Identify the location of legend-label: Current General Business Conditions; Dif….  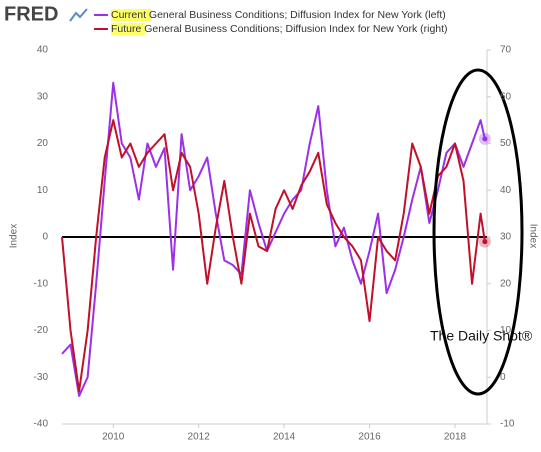
(278, 15).